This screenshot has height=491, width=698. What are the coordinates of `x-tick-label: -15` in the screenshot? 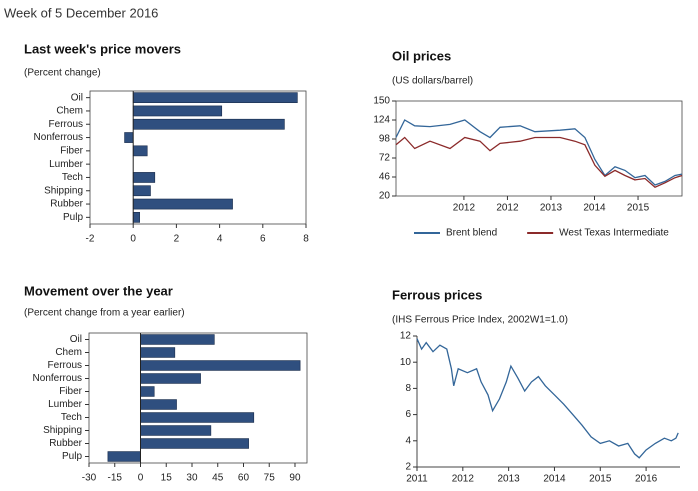 It's located at (115, 478).